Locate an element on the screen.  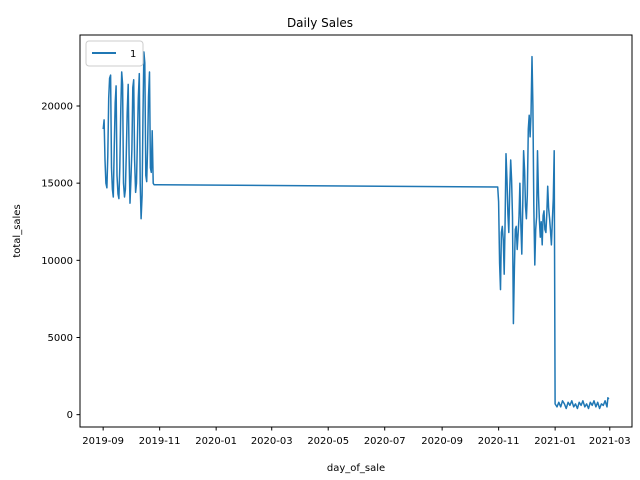
x-tick-label: 2020-07 is located at coordinates (385, 441).